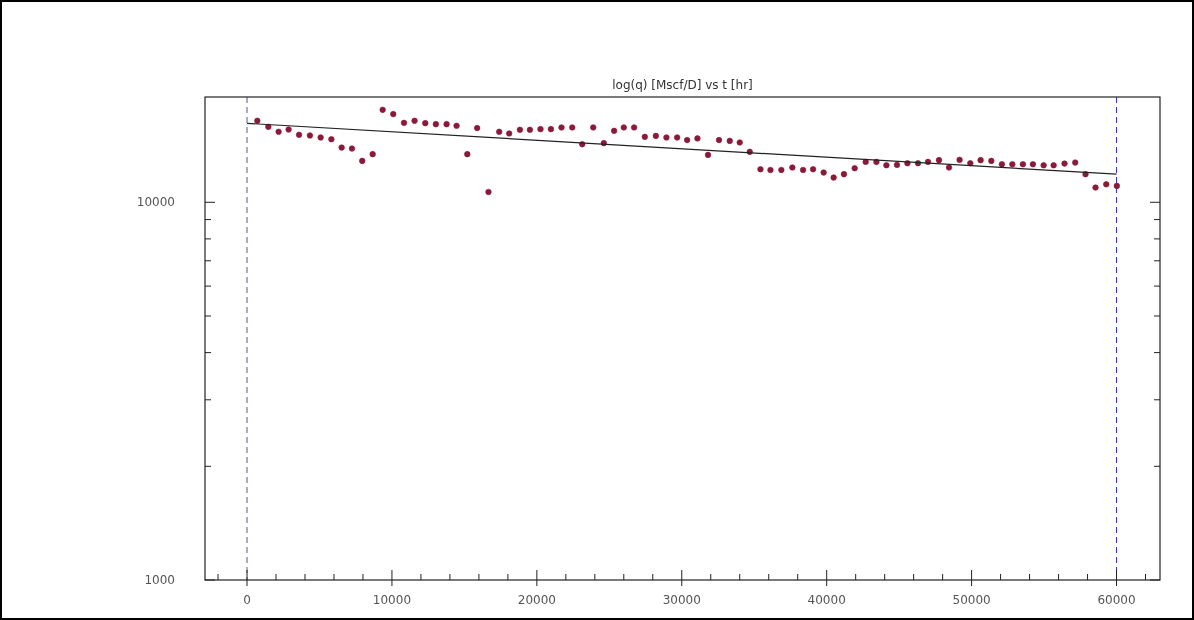  I want to click on x-tick-label: 40000, so click(826, 600).